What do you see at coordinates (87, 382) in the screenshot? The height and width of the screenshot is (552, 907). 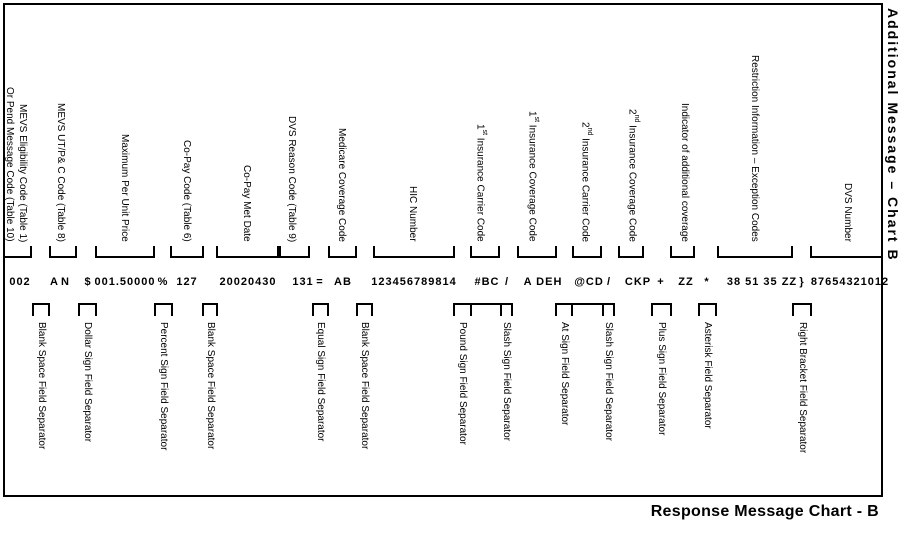 I see `separator-label-dollar: Dollar Sign Field Separator` at bounding box center [87, 382].